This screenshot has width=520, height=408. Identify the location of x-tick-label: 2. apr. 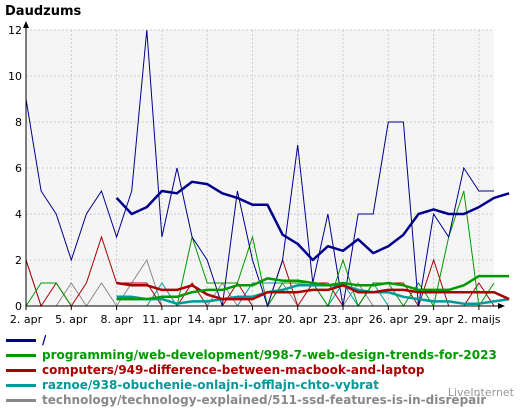
(26, 319).